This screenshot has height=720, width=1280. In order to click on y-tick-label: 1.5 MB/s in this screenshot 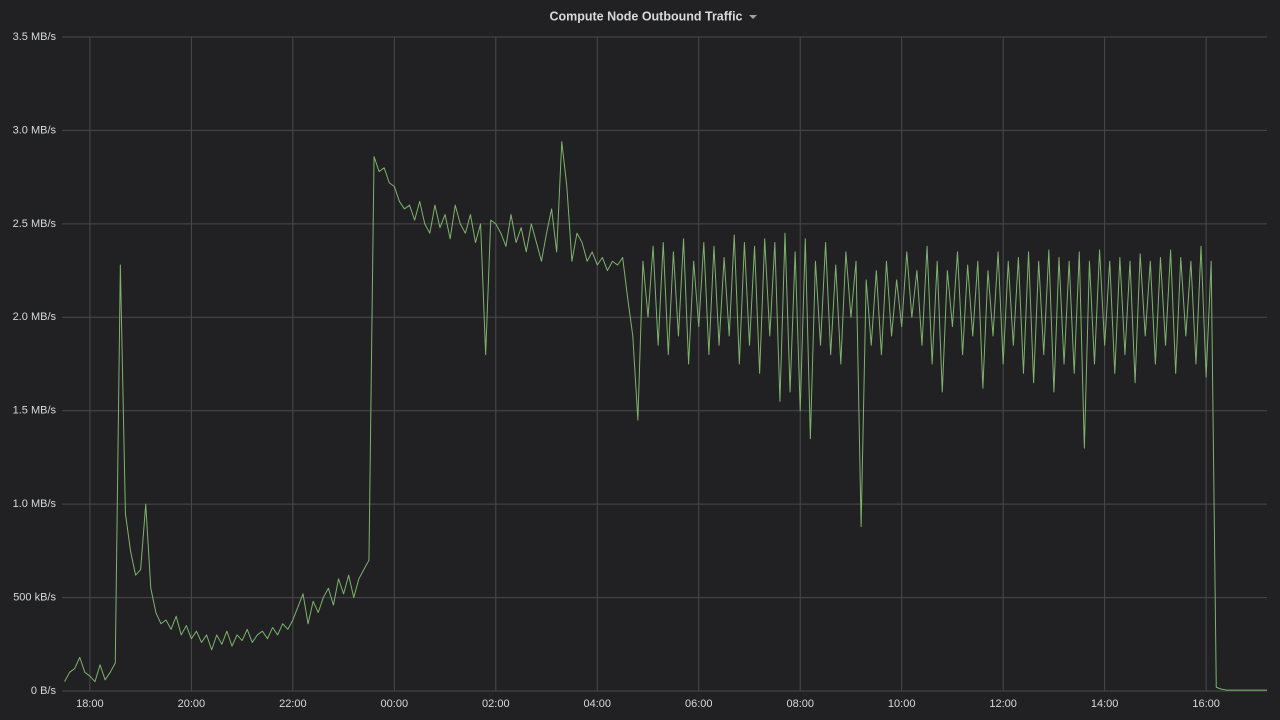, I will do `click(35, 411)`.